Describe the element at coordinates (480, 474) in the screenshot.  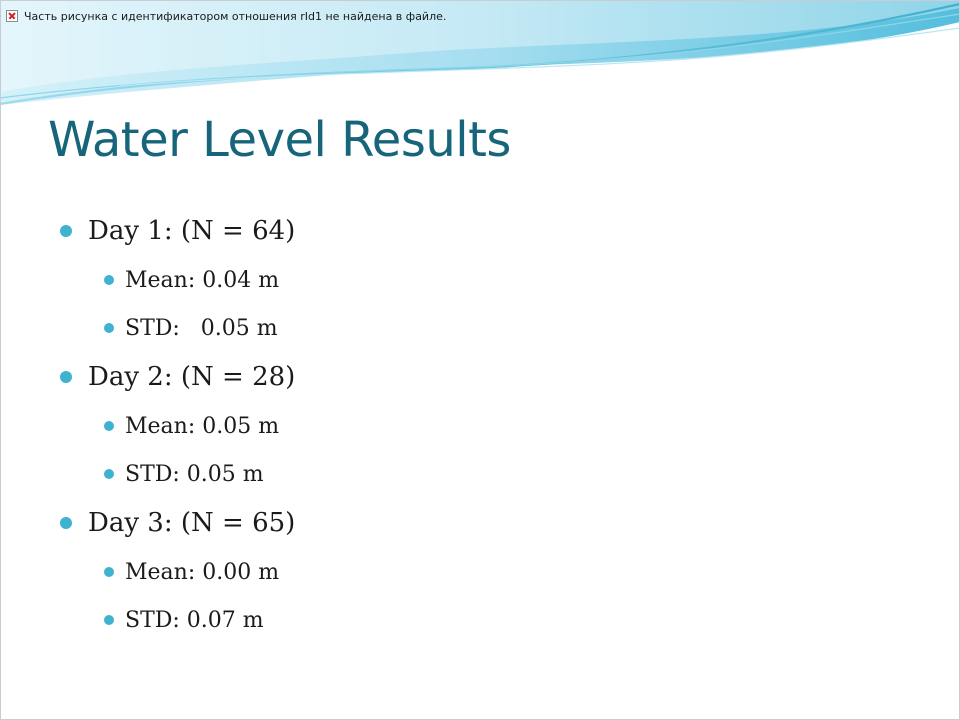
I see `bullet-day-2-std: STD: 0.05 m` at that location.